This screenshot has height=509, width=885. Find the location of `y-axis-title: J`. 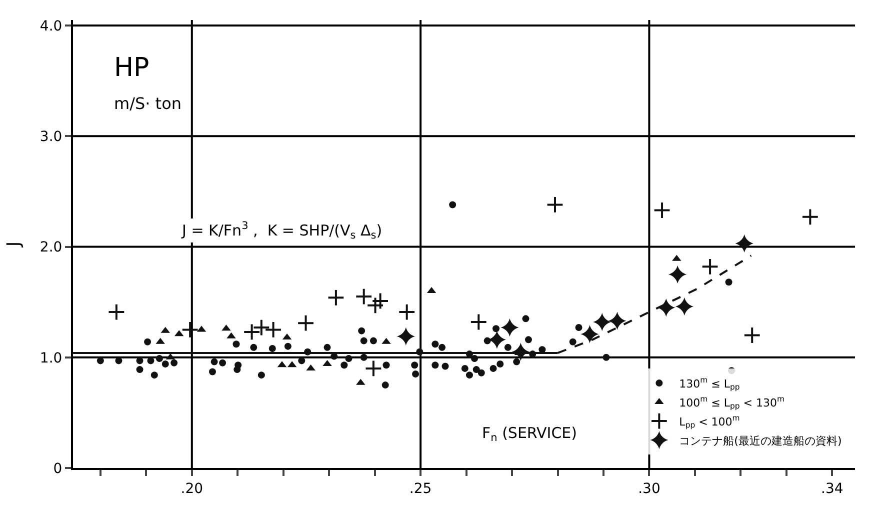

y-axis-title: J is located at coordinates (14, 244).